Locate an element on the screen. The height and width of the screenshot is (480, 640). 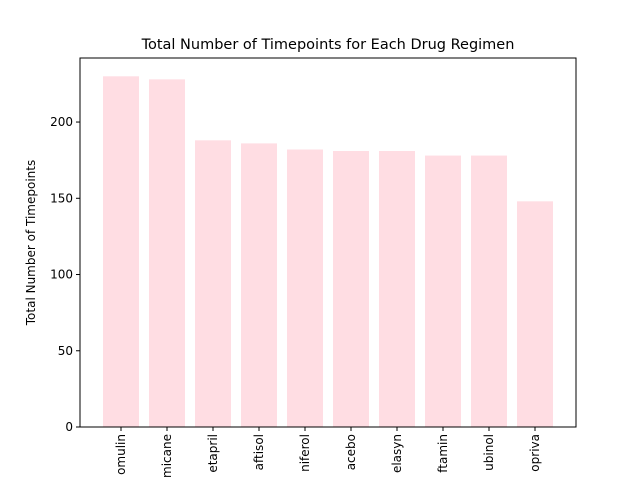
bar-propriva is located at coordinates (535, 314).